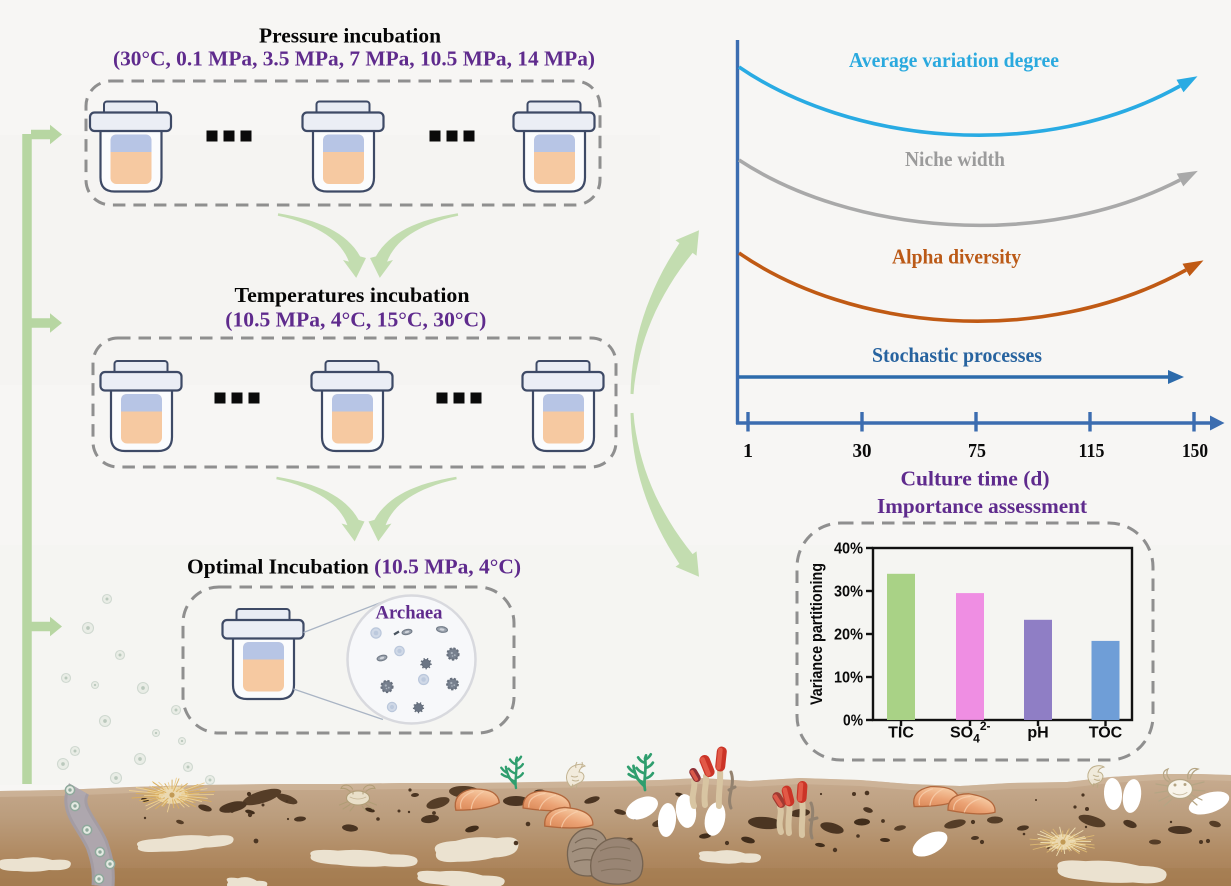 Image resolution: width=1231 pixels, height=886 pixels. What do you see at coordinates (982, 506) in the screenshot?
I see `svg-text: Importance assessment` at bounding box center [982, 506].